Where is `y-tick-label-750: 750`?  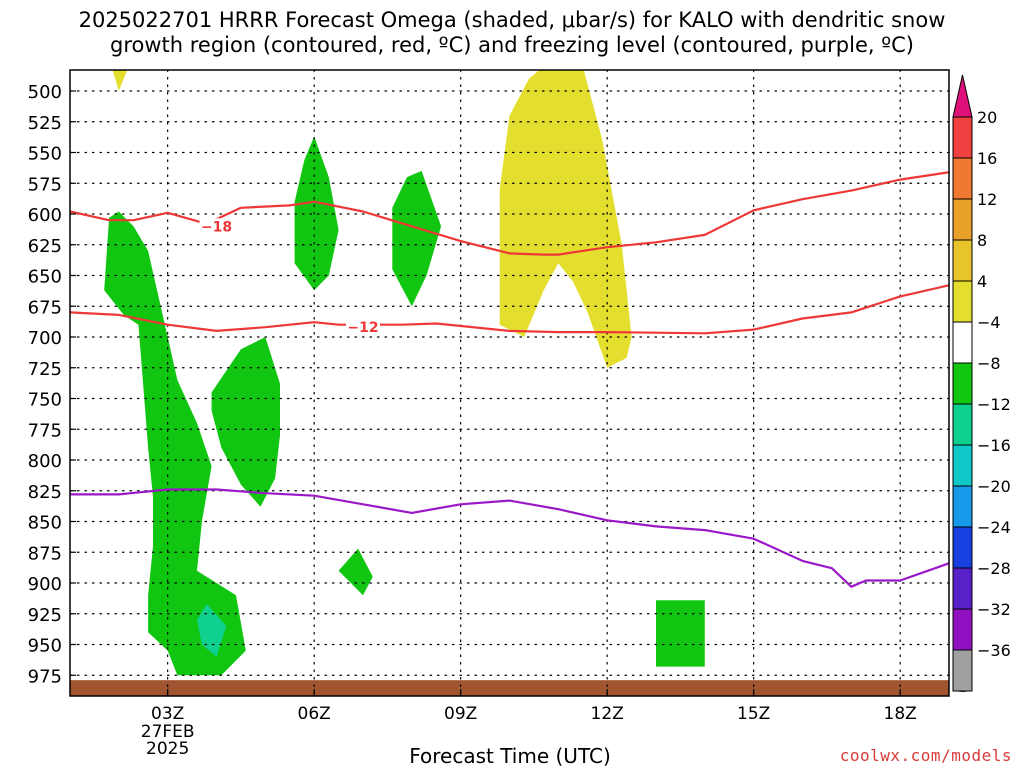
y-tick-label-750: 750 is located at coordinates (45, 400).